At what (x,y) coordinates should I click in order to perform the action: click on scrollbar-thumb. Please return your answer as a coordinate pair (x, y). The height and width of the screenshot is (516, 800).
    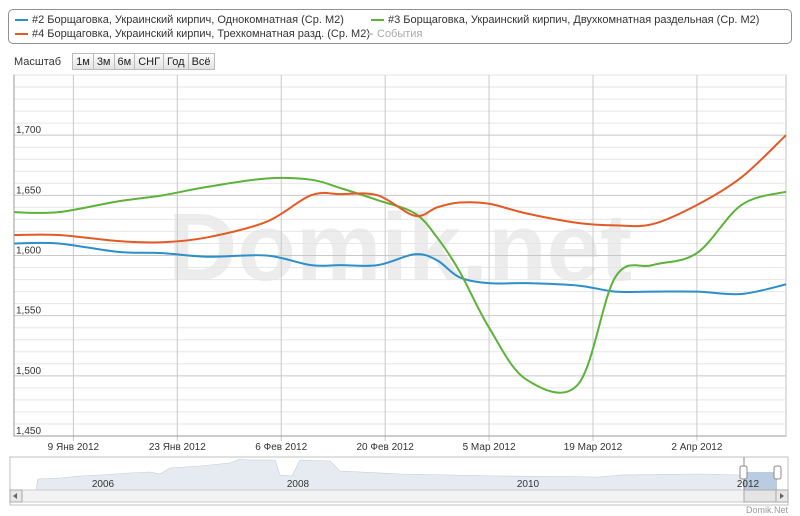
    Looking at the image, I should click on (760, 496).